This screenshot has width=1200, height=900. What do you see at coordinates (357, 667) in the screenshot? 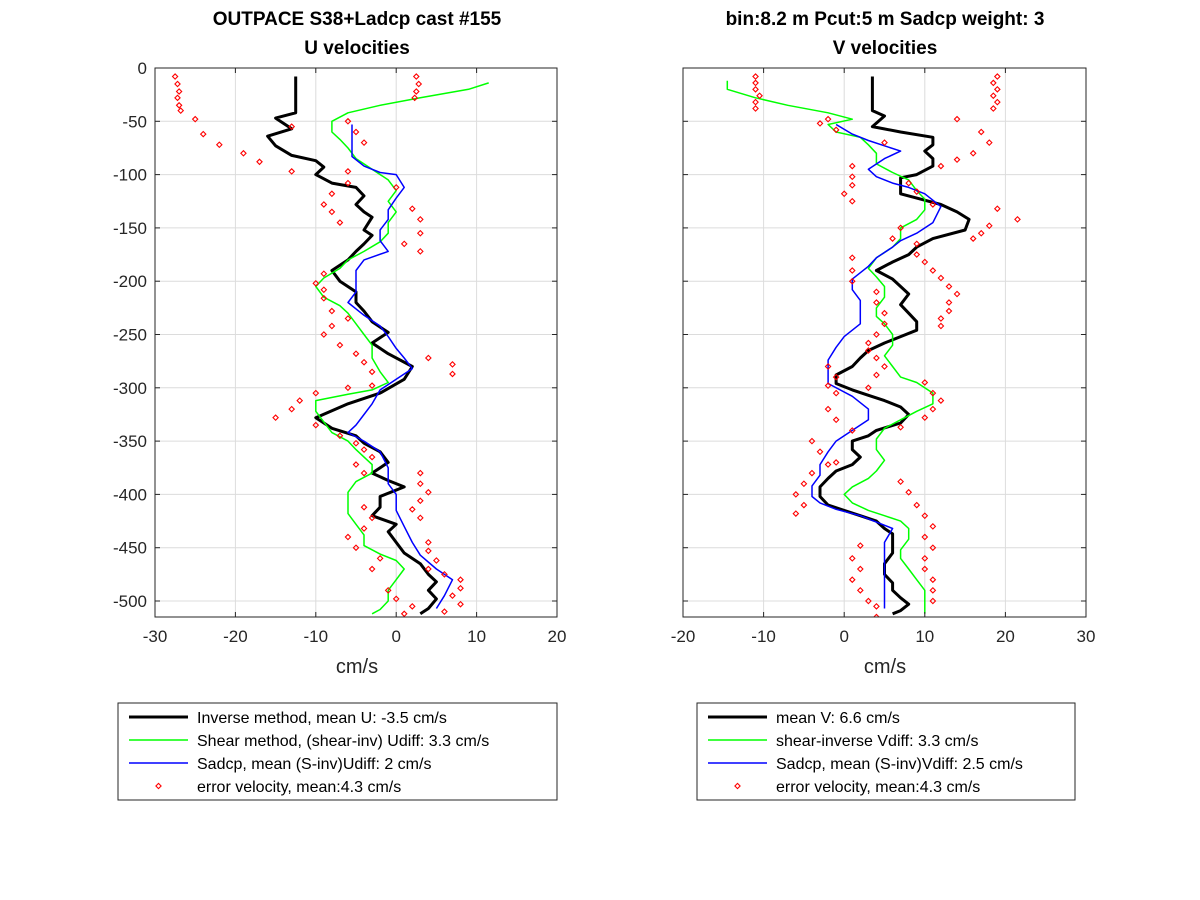
I see `x-axis-label: cm/s` at bounding box center [357, 667].